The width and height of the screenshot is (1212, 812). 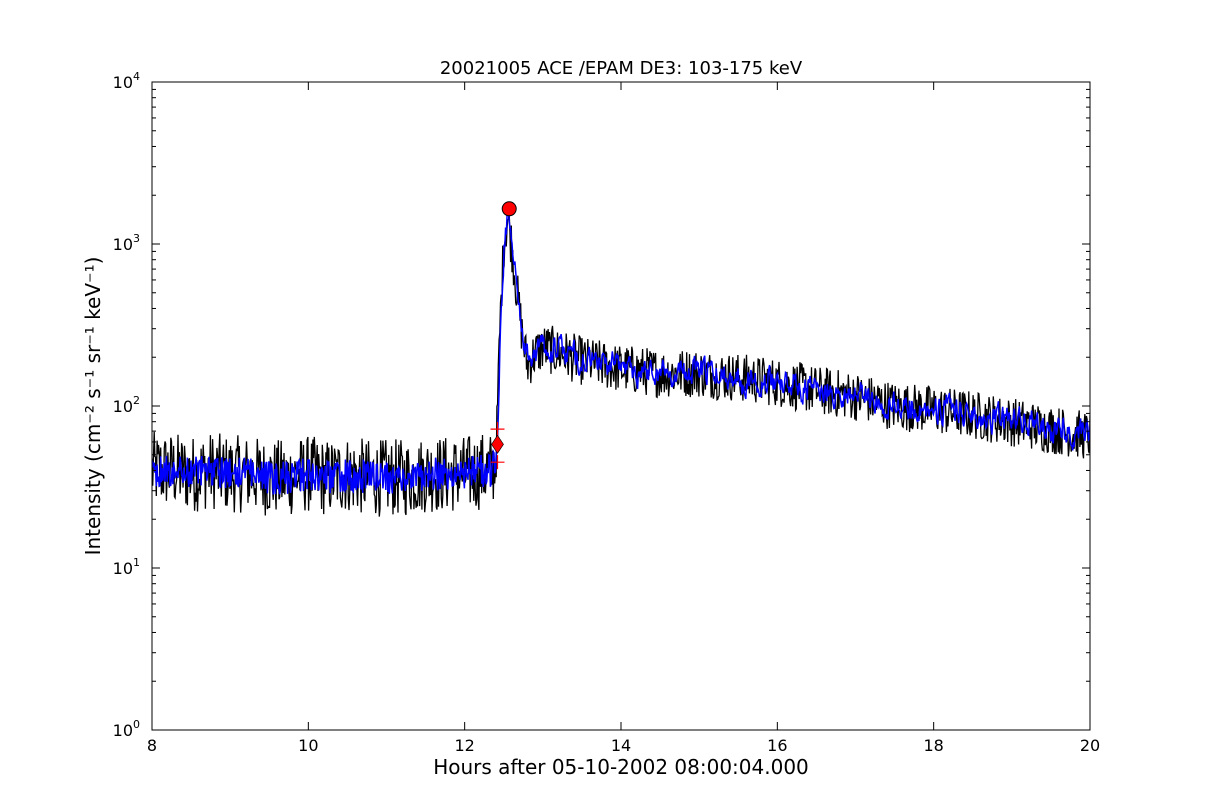 I want to click on y-tick-exponent: 0, so click(x=136, y=724).